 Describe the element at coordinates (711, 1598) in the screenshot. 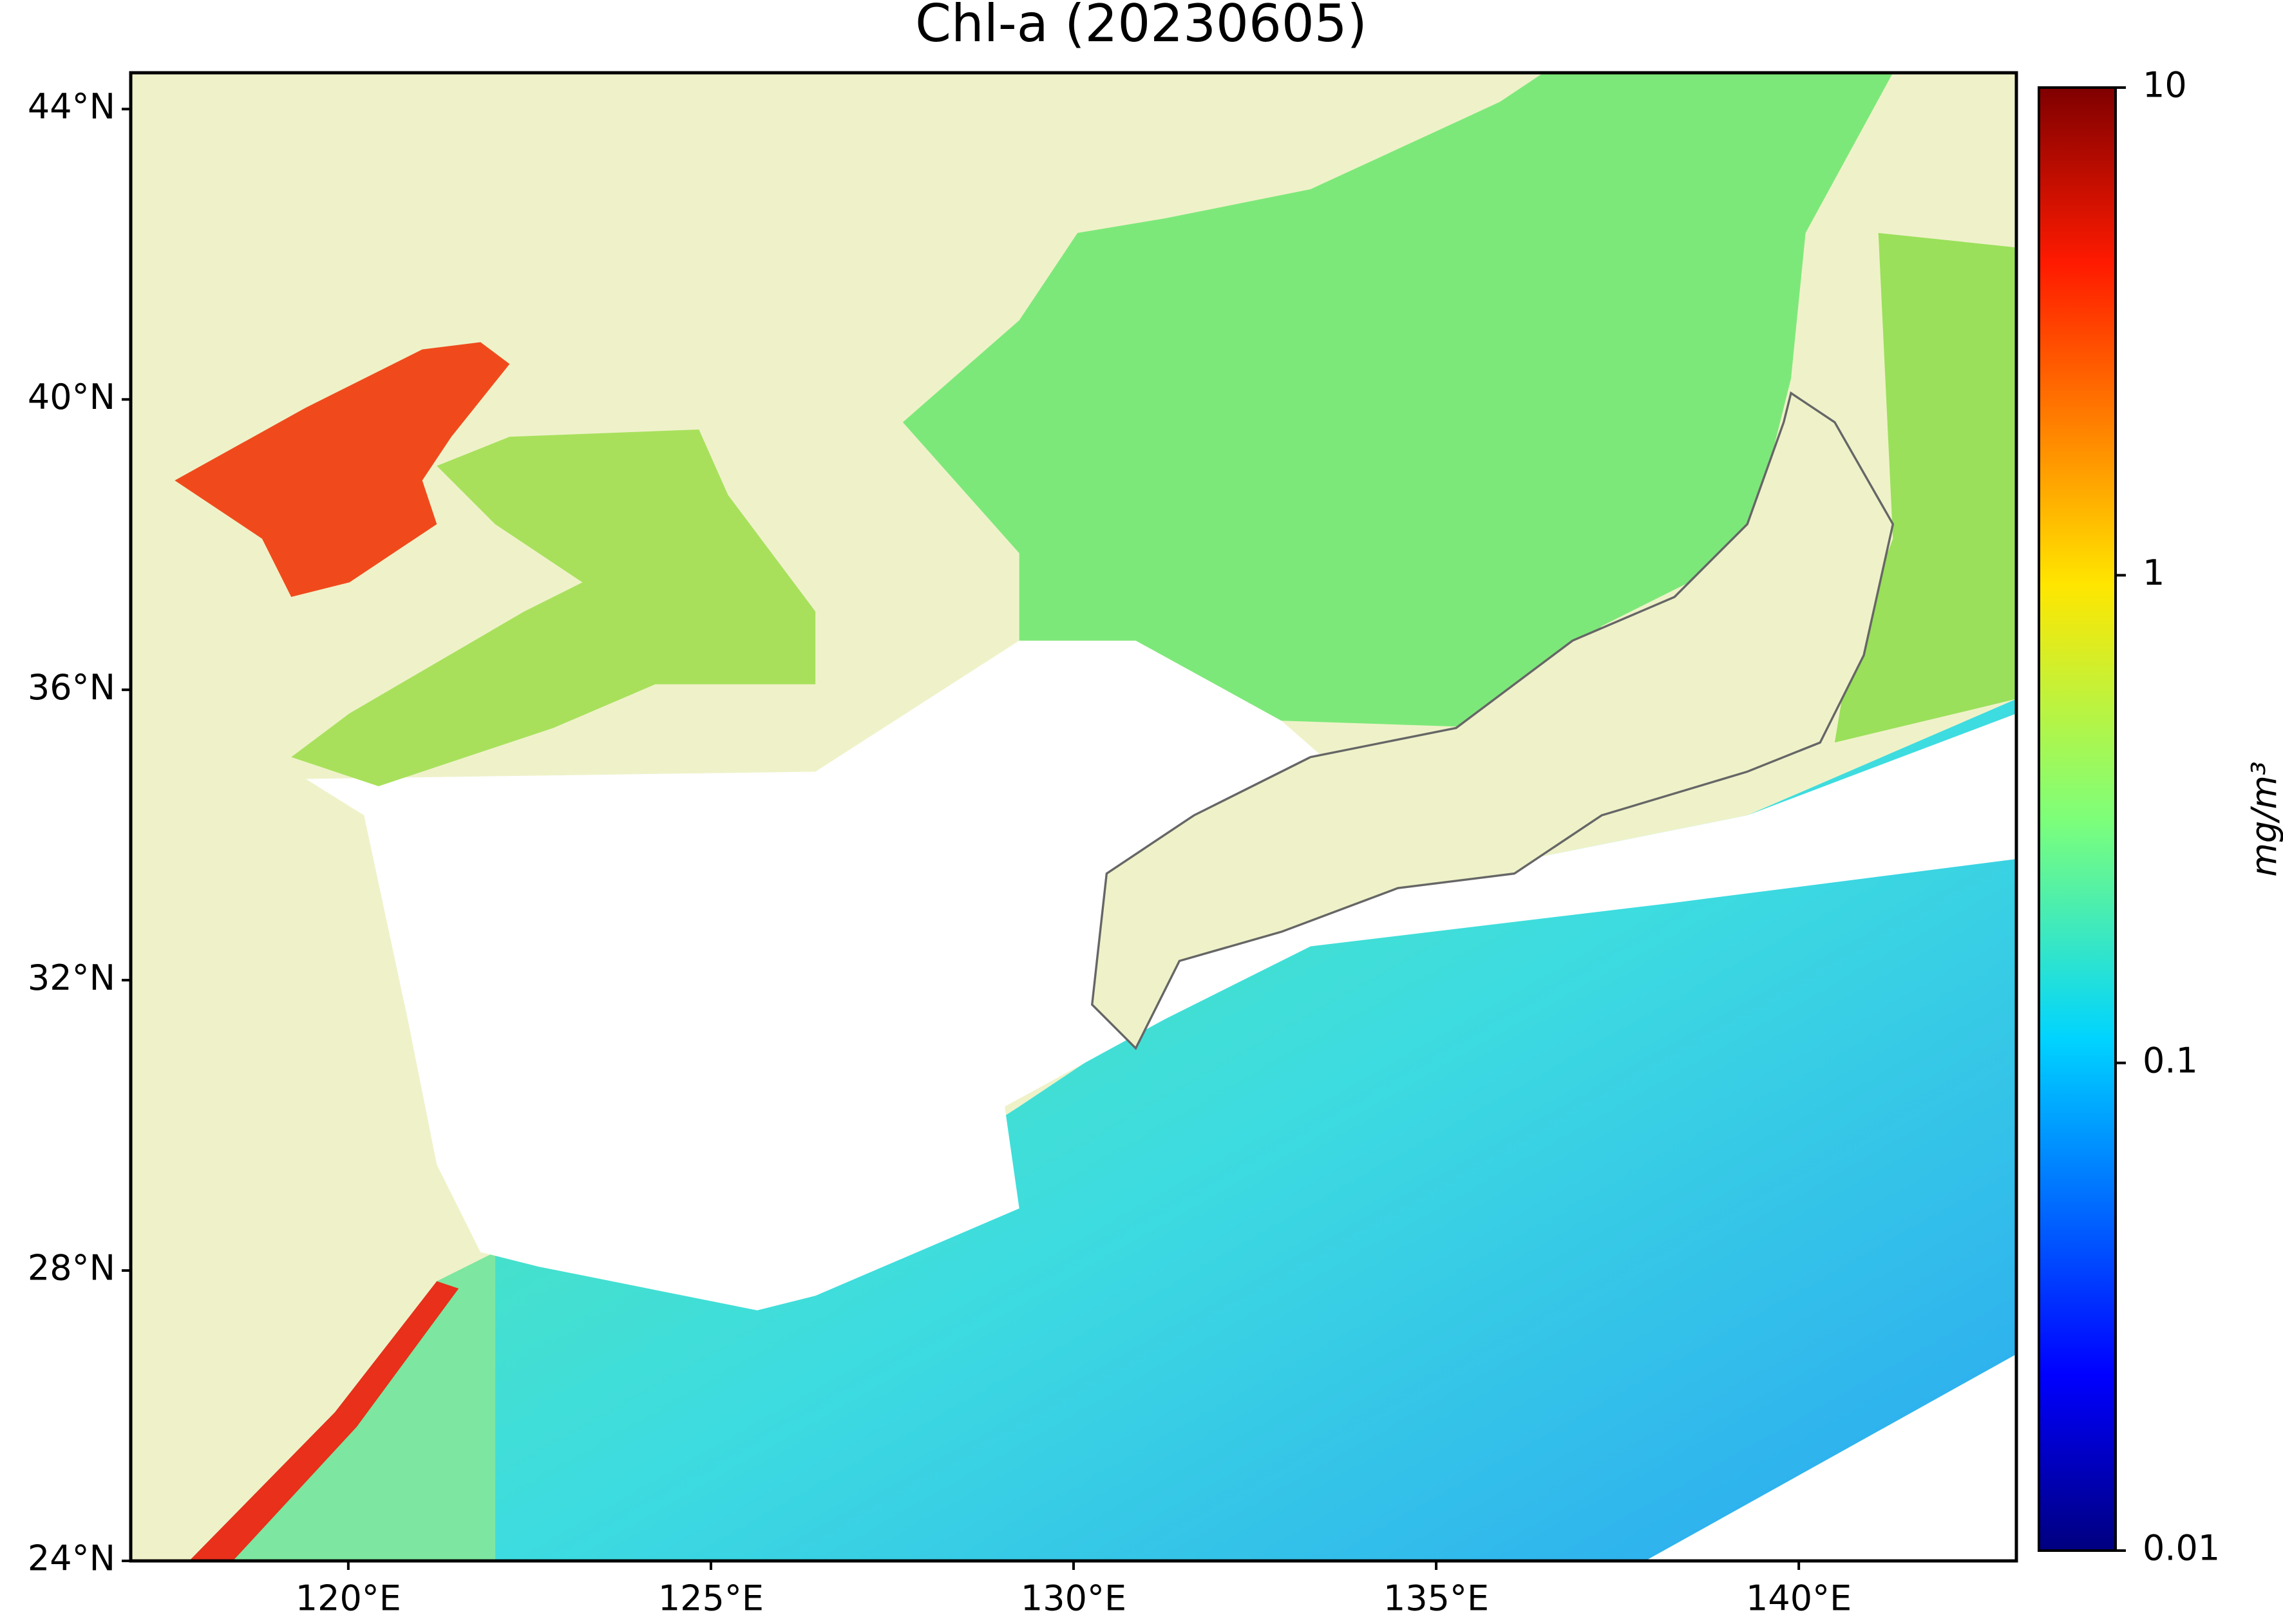

I see `x-tick-label: 125°E` at that location.